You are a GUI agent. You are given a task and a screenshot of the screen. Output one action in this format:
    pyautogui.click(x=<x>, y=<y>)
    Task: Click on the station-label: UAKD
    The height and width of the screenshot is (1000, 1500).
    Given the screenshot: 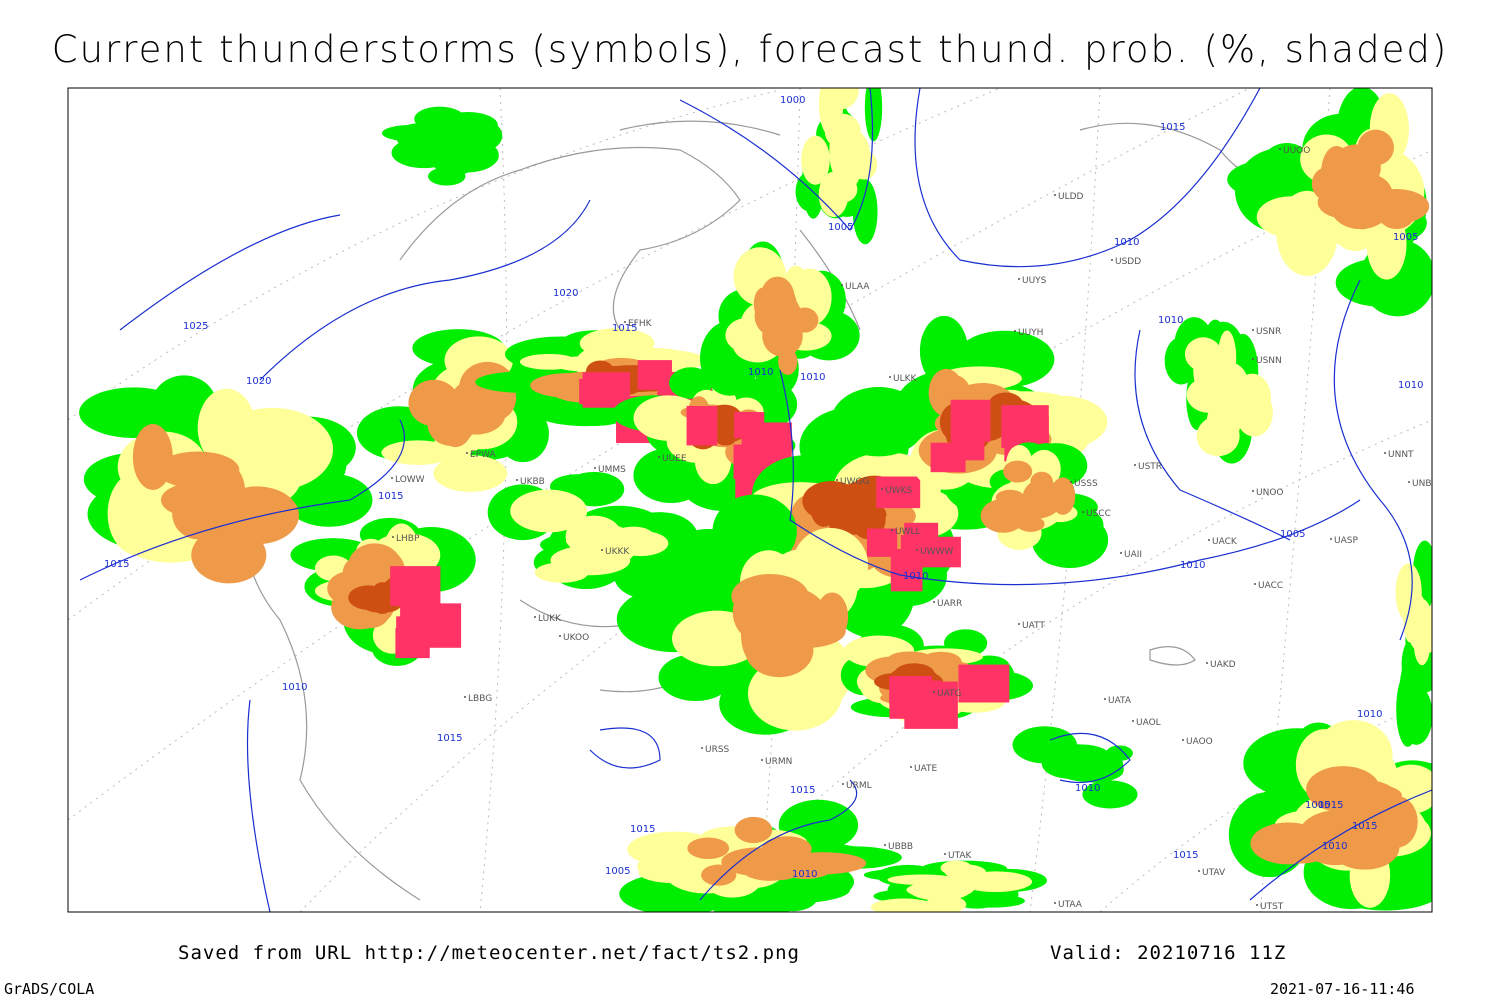 What is the action you would take?
    pyautogui.click(x=1223, y=665)
    